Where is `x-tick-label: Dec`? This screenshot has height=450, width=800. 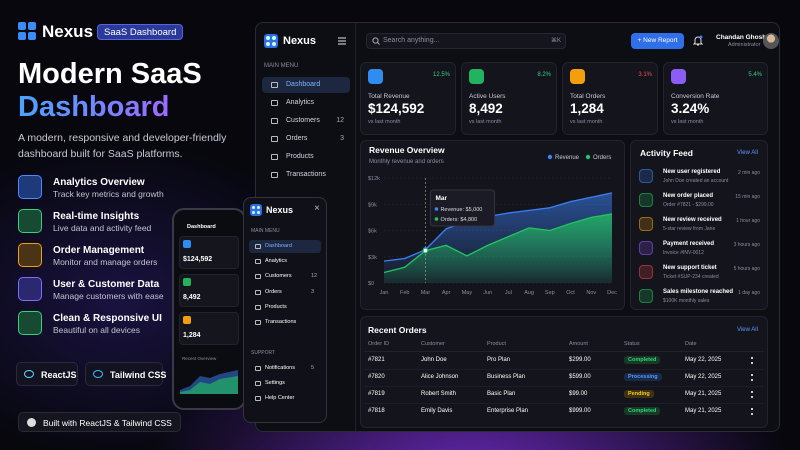 x-tick-label: Dec is located at coordinates (612, 293).